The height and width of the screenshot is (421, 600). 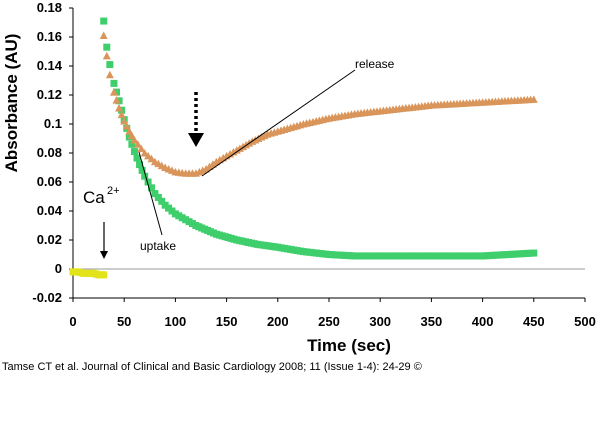 What do you see at coordinates (113, 191) in the screenshot?
I see `ca-superscript: 2+` at bounding box center [113, 191].